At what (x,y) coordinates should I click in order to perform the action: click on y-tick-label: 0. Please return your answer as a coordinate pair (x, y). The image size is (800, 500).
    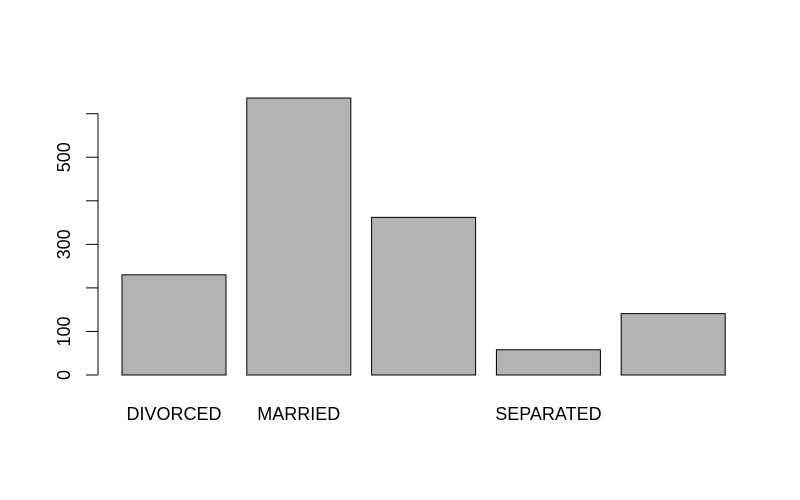
    Looking at the image, I should click on (64, 375).